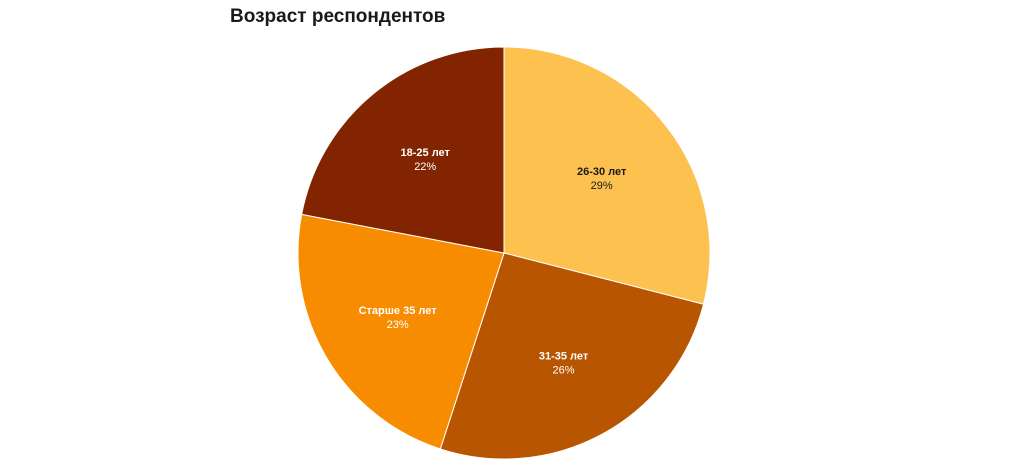 This screenshot has height=467, width=1016. Describe the element at coordinates (426, 153) in the screenshot. I see `slice-category-label: 18-25 лет` at that location.